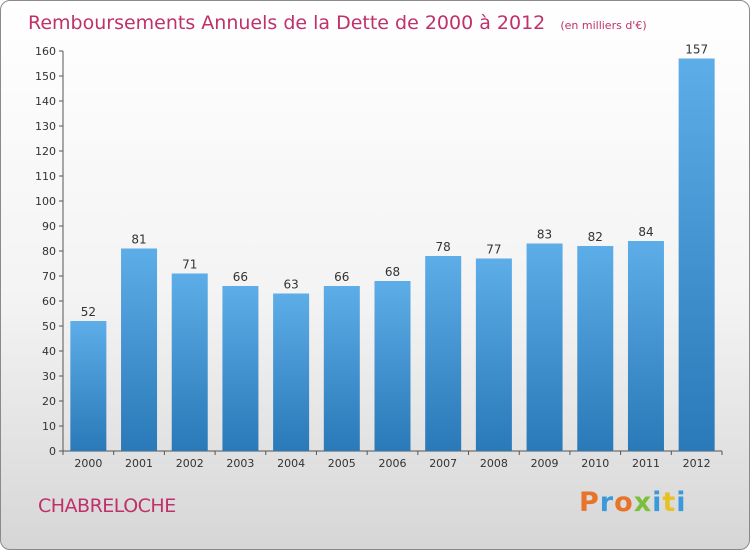 The height and width of the screenshot is (550, 750). Describe the element at coordinates (49, 376) in the screenshot. I see `y-tick-label: 30` at that location.